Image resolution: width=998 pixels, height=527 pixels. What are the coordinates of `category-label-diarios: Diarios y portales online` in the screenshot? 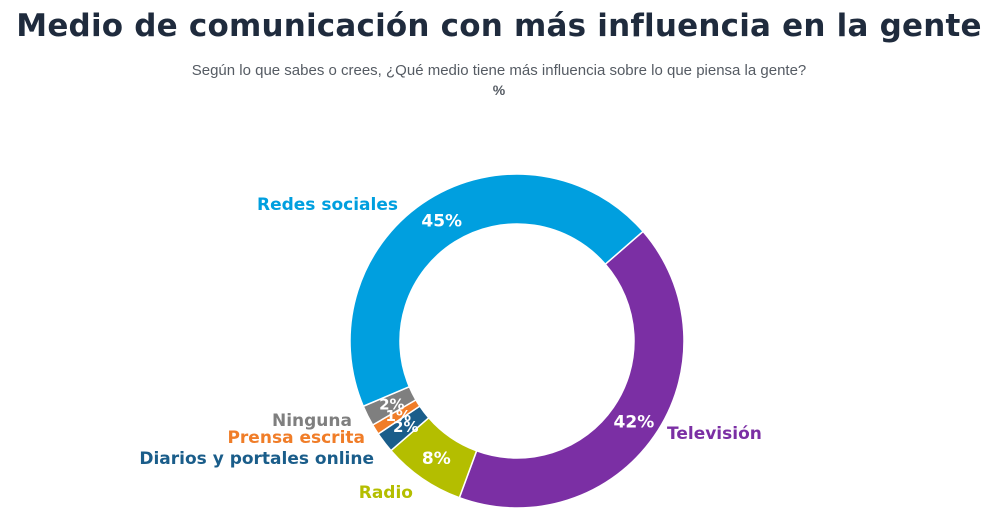 It's located at (256, 459).